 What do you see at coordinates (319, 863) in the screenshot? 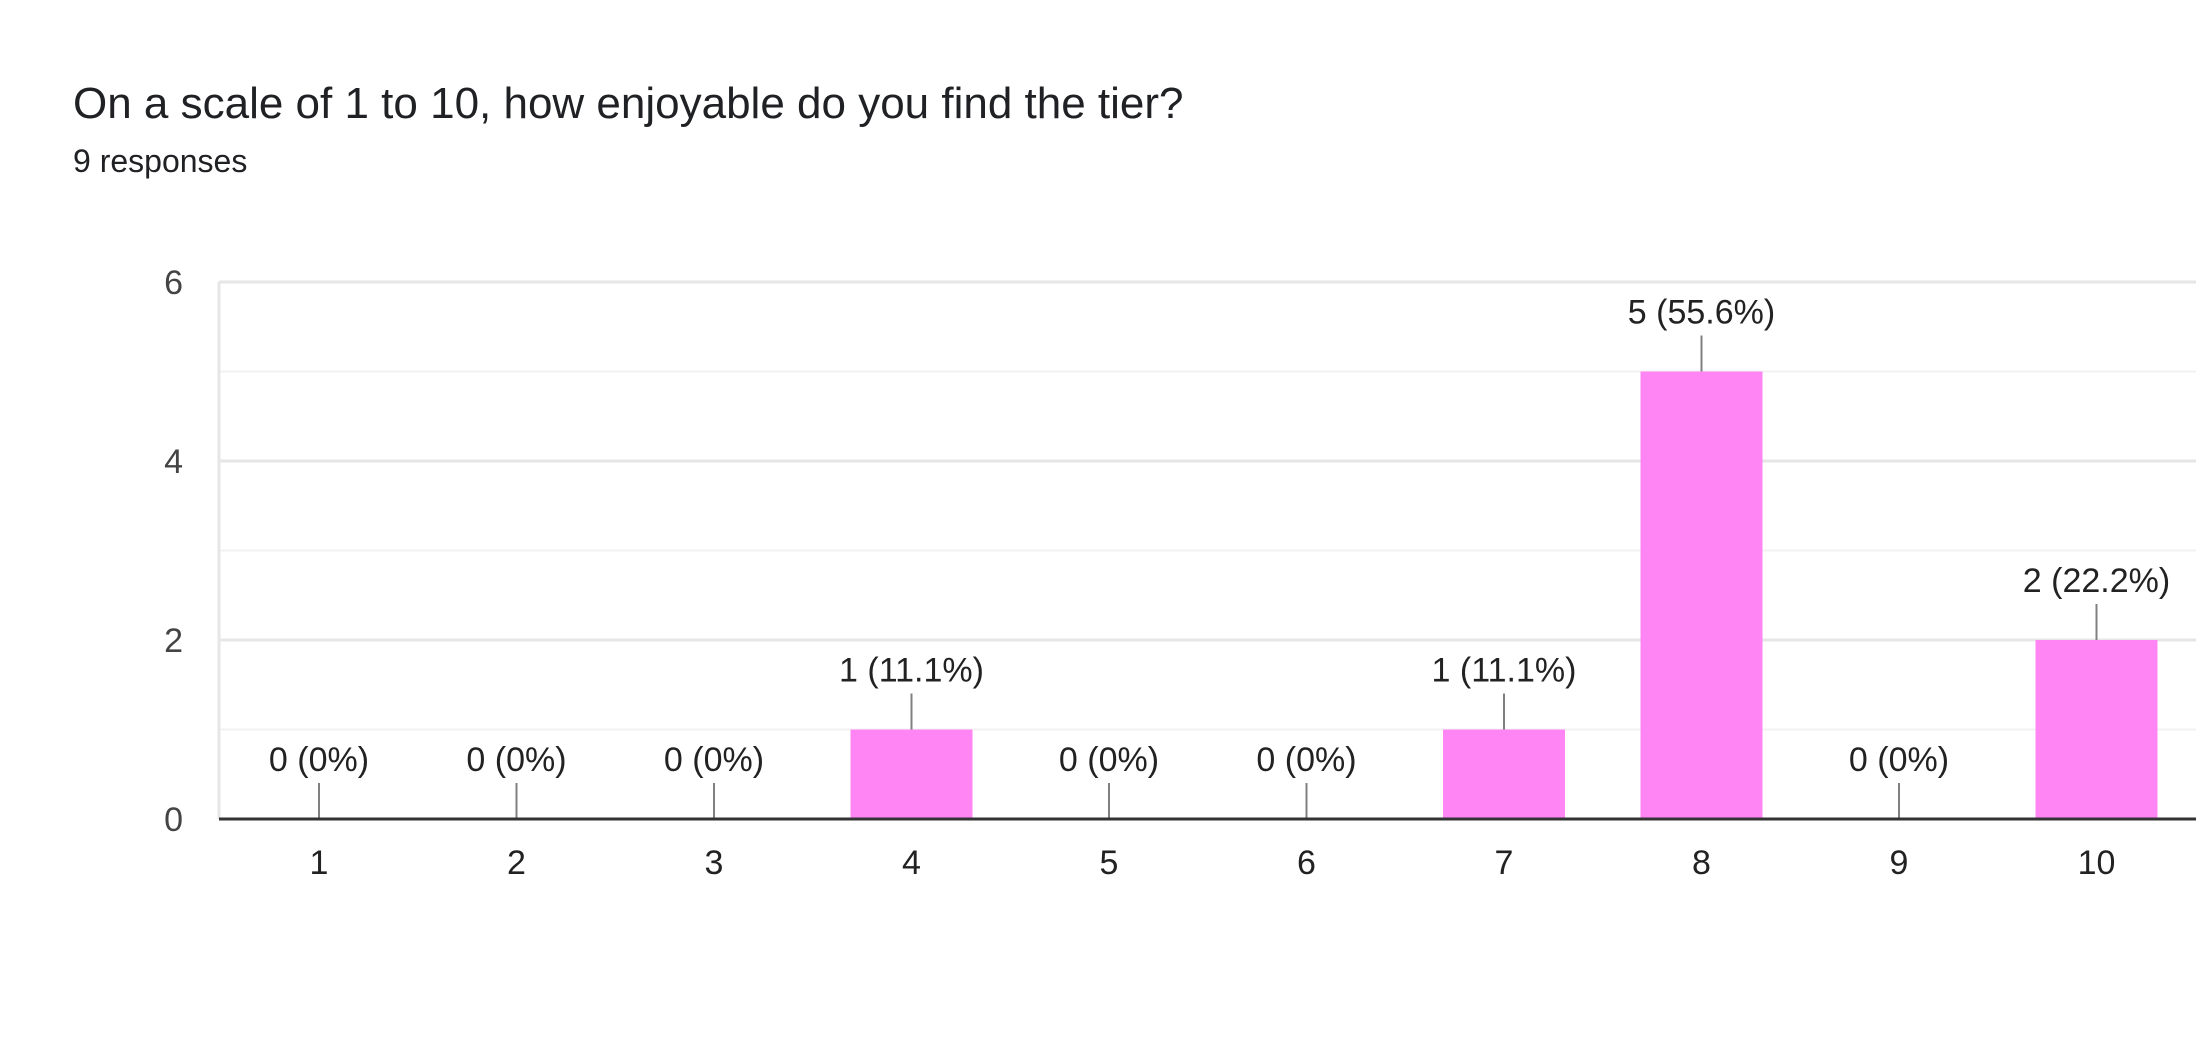
I see `x-tick-label: 1` at bounding box center [319, 863].